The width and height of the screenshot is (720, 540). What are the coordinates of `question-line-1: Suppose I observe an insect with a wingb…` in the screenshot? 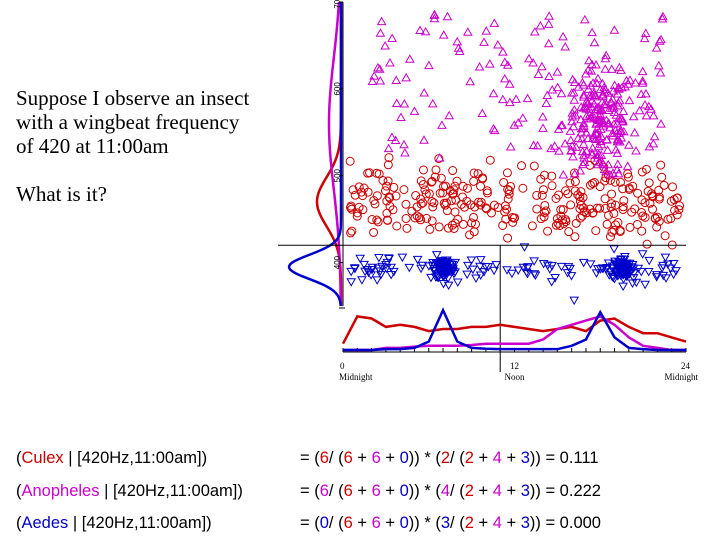 It's located at (133, 122).